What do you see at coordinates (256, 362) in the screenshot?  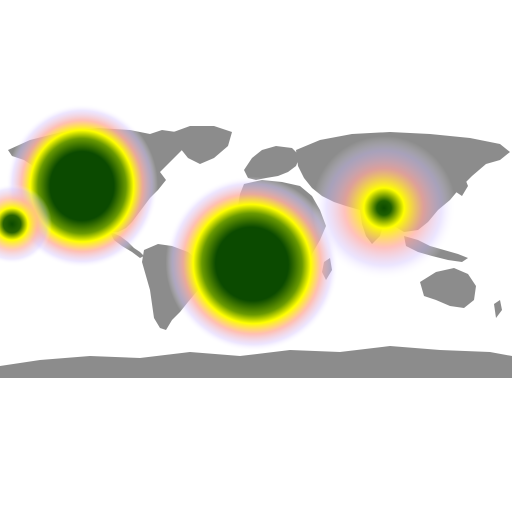 I see `antarctica-land` at bounding box center [256, 362].